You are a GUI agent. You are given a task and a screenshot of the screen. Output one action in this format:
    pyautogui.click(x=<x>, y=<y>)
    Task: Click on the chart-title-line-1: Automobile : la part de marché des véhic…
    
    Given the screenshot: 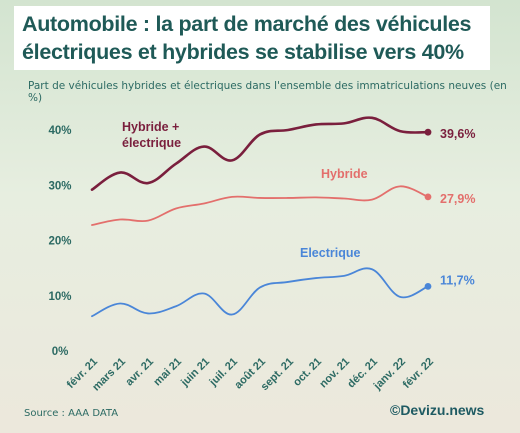 What is the action you would take?
    pyautogui.click(x=247, y=24)
    